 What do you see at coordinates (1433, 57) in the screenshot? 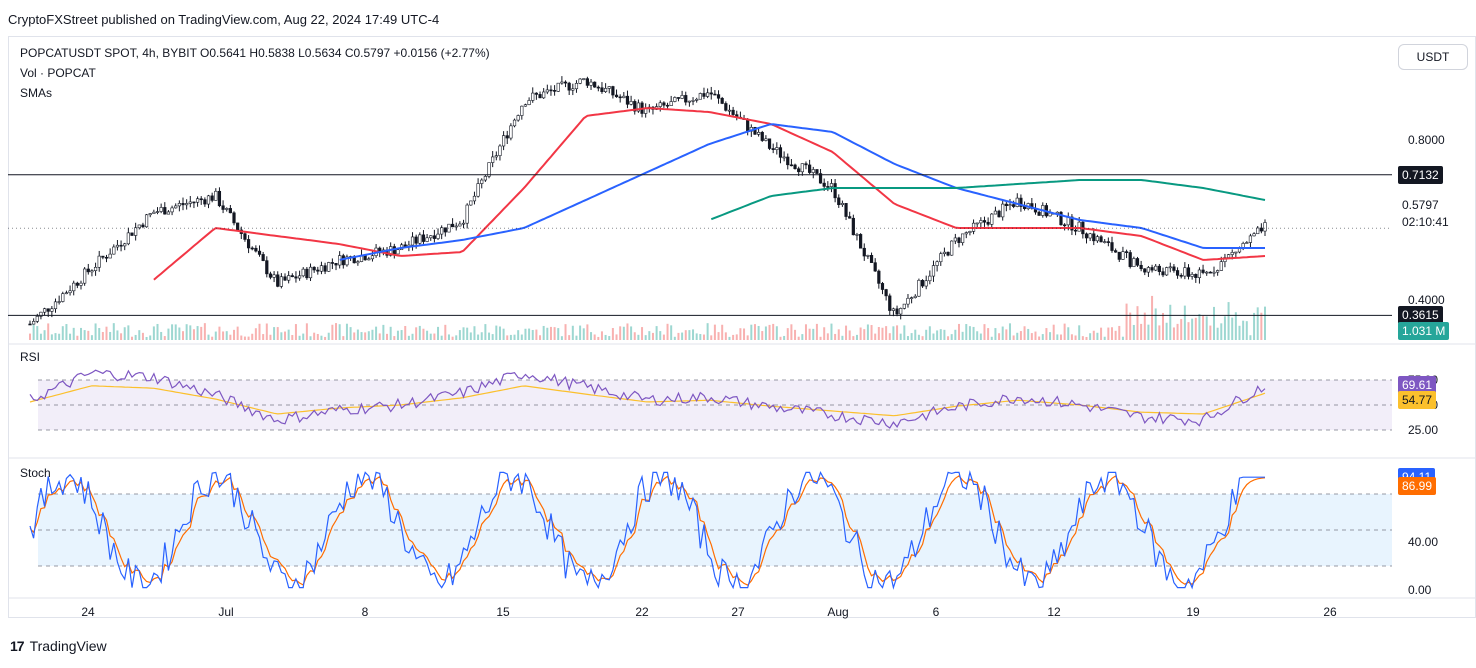
I see `currency-button: USDT` at bounding box center [1433, 57].